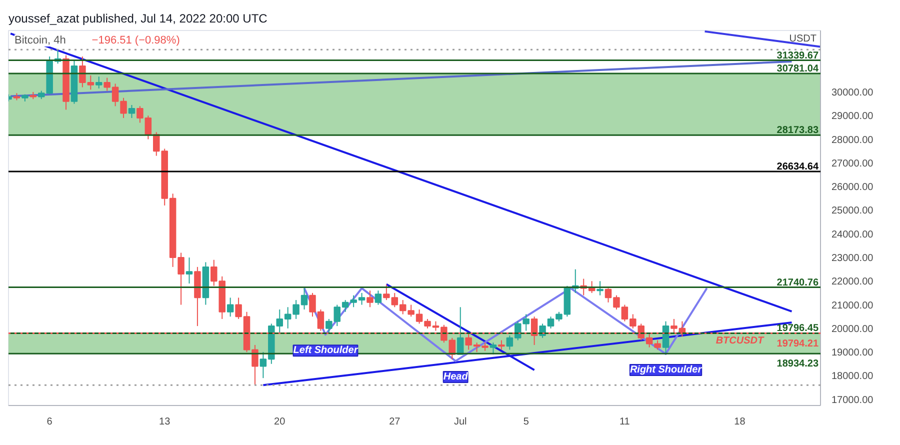 The width and height of the screenshot is (900, 445). Describe the element at coordinates (797, 69) in the screenshot. I see `ref-line-label: 30781.04` at that location.